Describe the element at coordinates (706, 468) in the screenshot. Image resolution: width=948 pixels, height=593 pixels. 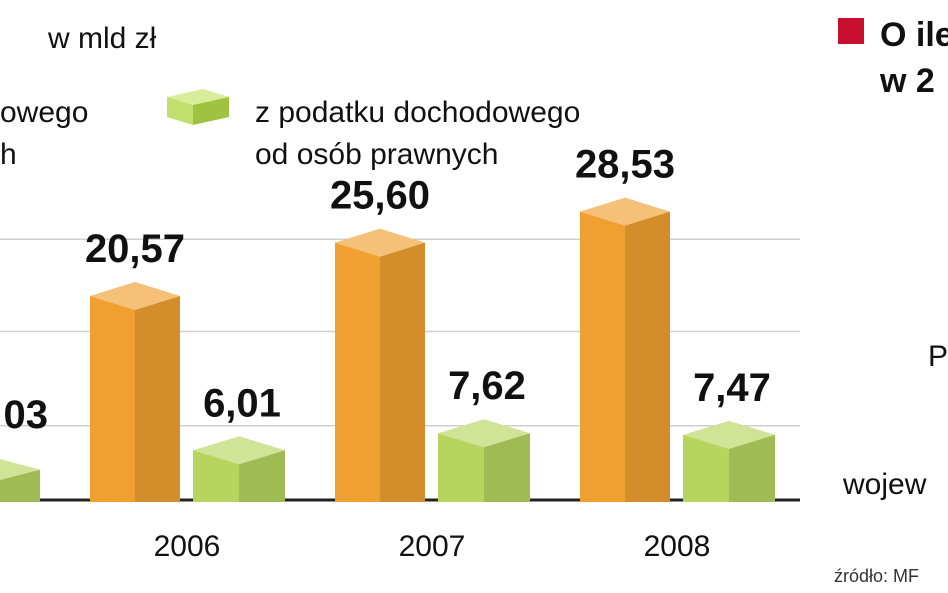
I see `bar-green-3-left` at that location.